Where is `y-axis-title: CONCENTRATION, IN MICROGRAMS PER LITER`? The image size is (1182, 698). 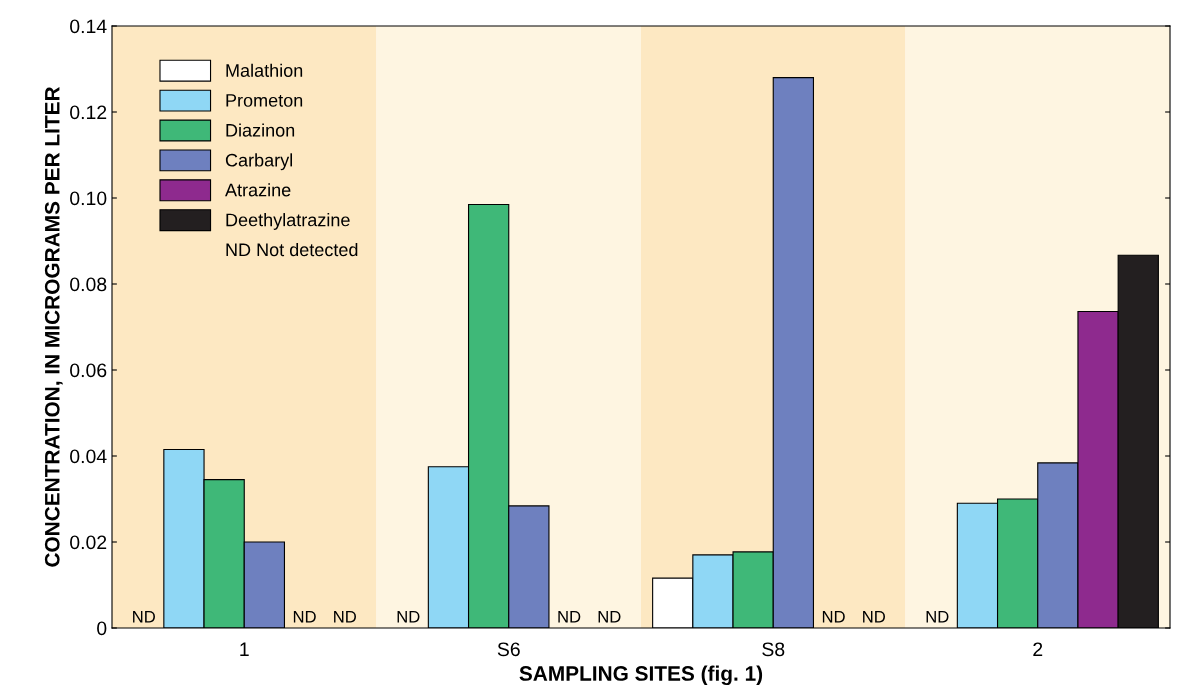
y-axis-title: CONCENTRATION, IN MICROGRAMS PER LITER is located at coordinates (53, 326).